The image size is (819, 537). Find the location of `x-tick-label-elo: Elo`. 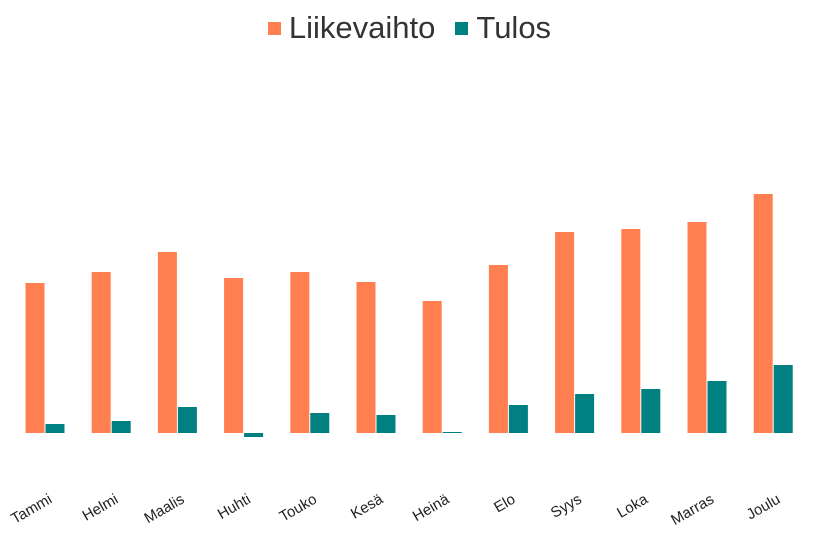

x-tick-label-elo: Elo is located at coordinates (504, 504).